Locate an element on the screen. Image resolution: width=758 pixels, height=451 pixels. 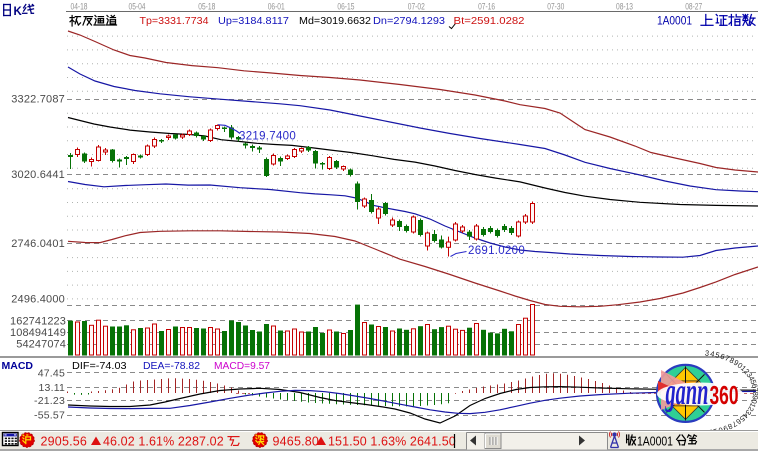
svg-text: -21.23 is located at coordinates (49, 401).